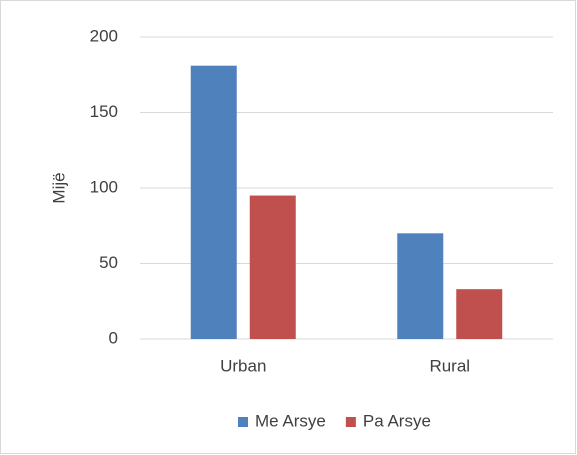 The height and width of the screenshot is (455, 577). Describe the element at coordinates (113, 337) in the screenshot. I see `y-tick-label: 0` at that location.